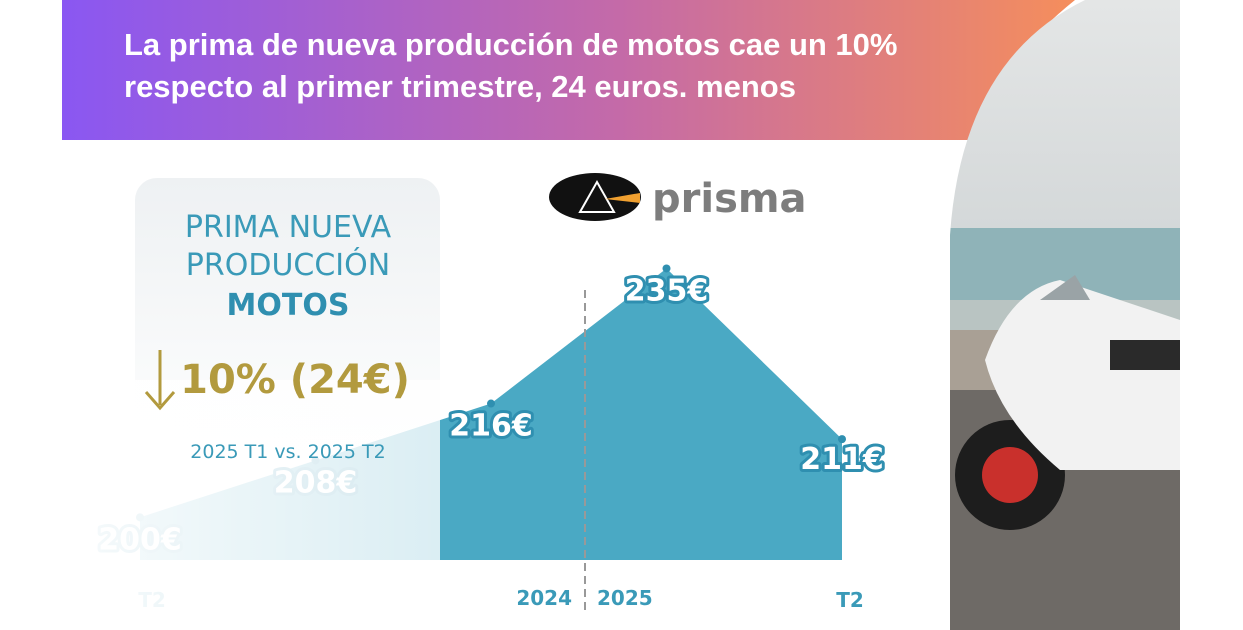 Image resolution: width=1243 pixels, height=630 pixels. I want to click on card-line: PRODUCCIÓN, so click(288, 264).